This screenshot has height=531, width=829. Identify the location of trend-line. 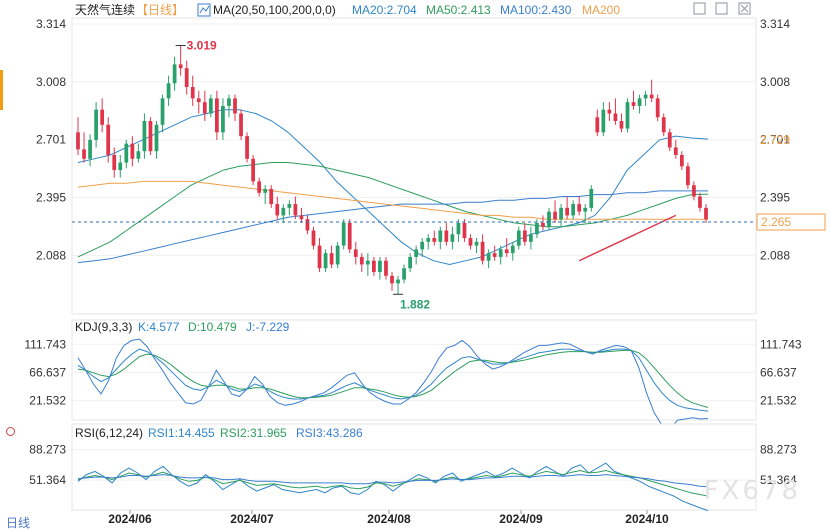
(627, 238).